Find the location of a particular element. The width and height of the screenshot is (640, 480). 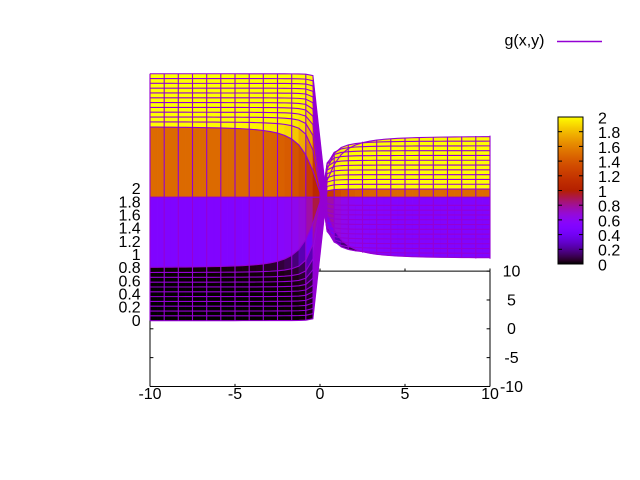

svg-text: g(x,y) is located at coordinates (525, 41).